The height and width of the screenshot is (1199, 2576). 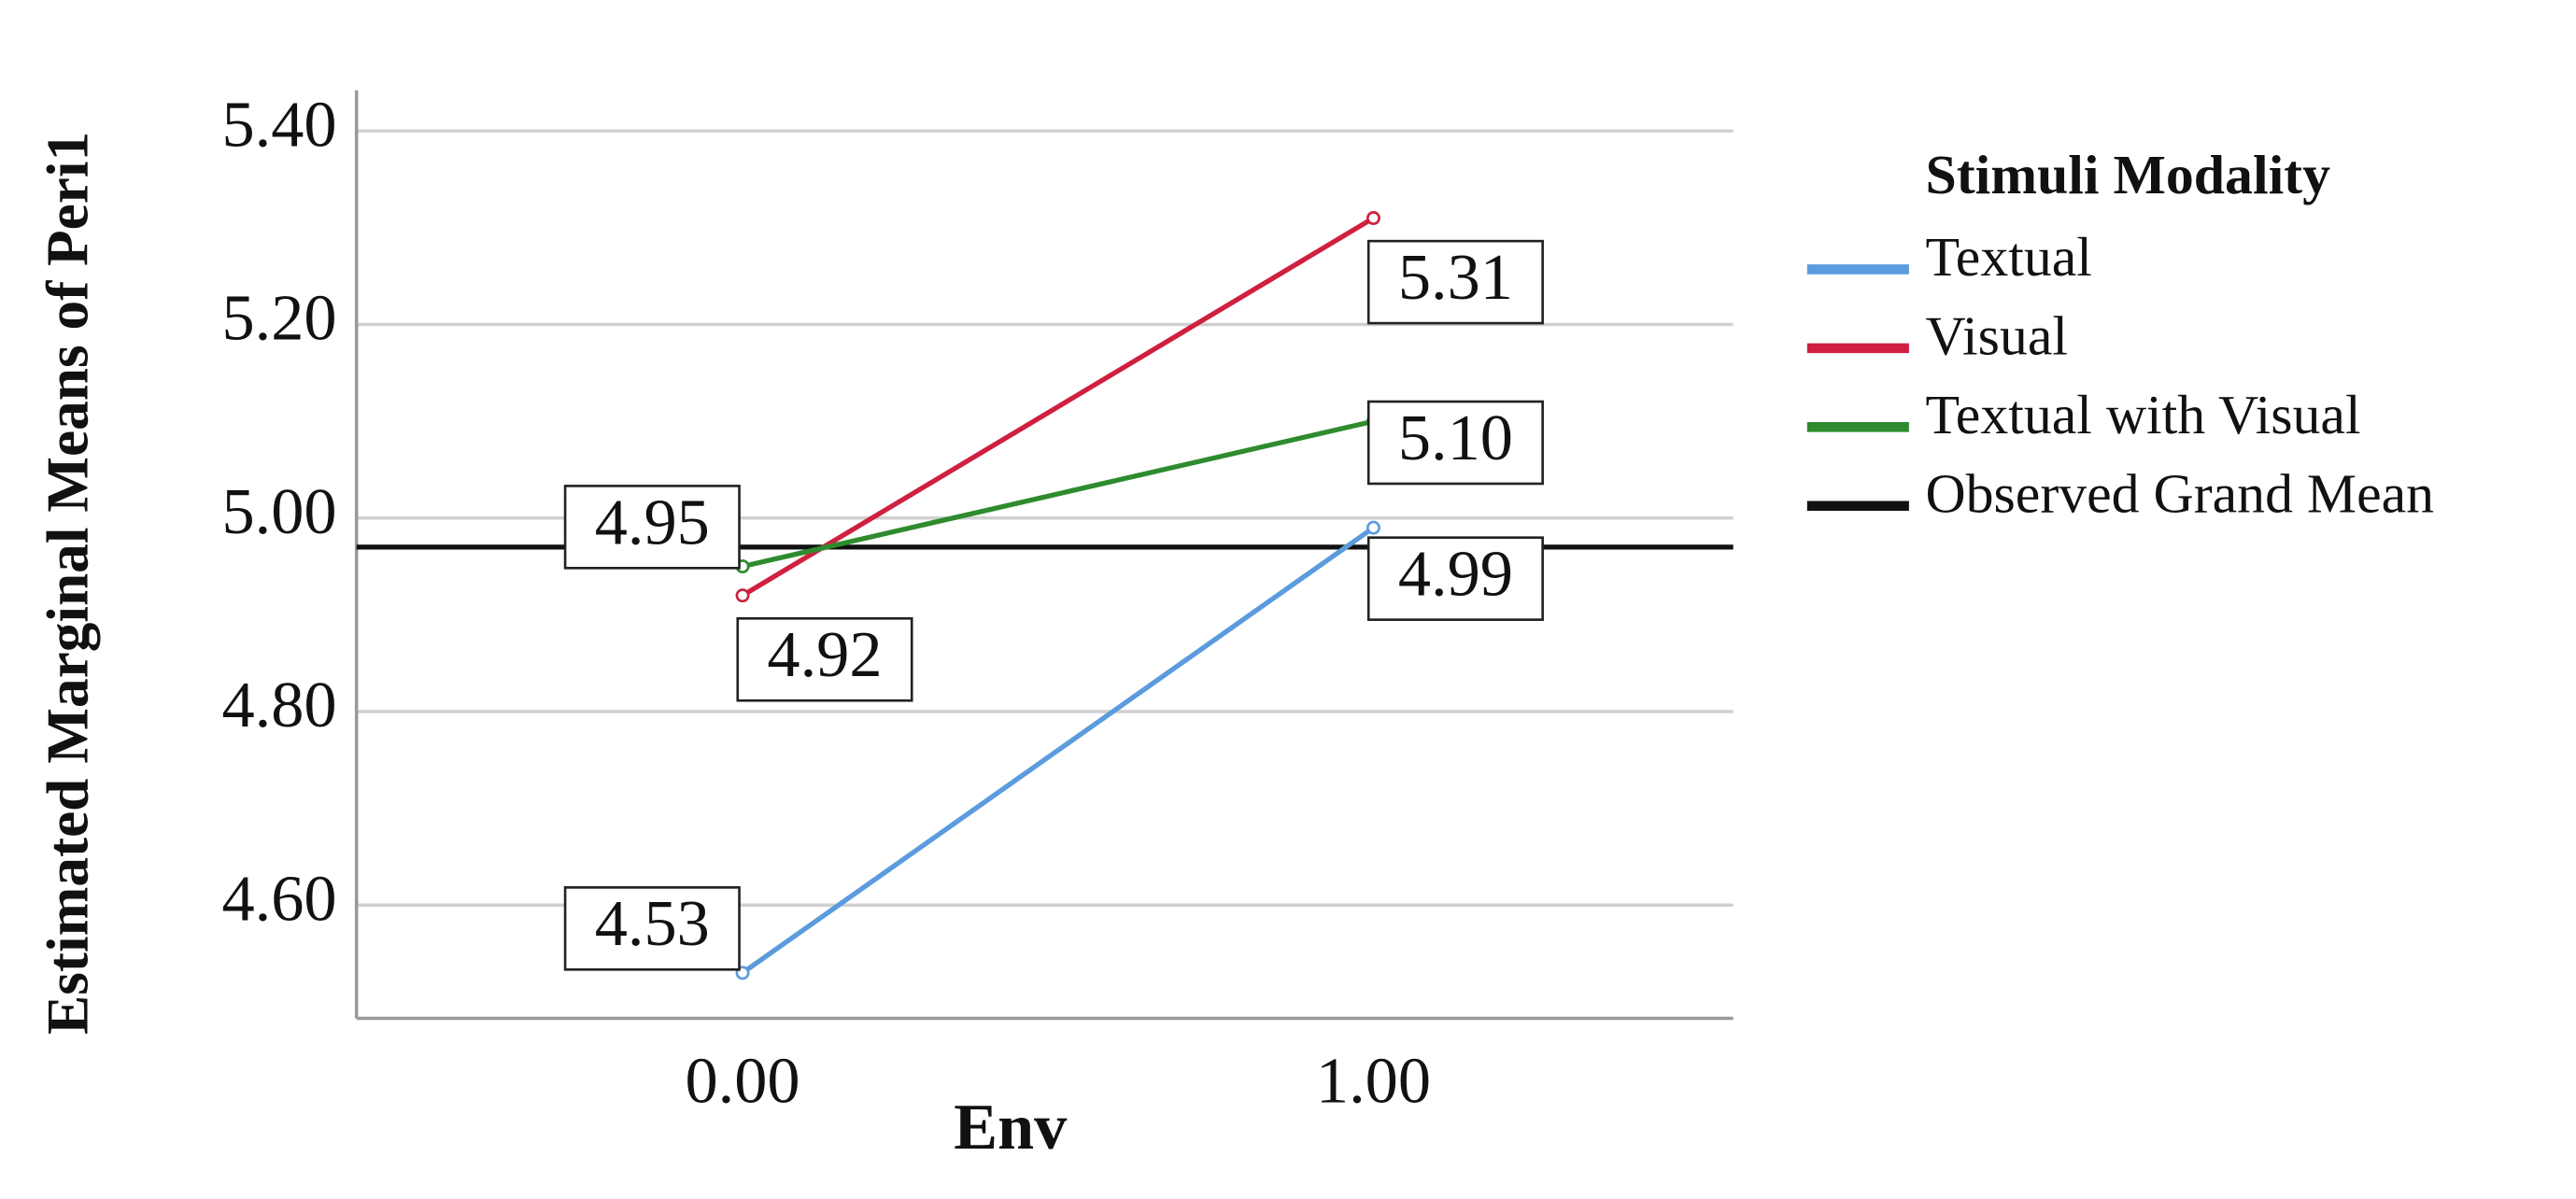 What do you see at coordinates (824, 655) in the screenshot?
I see `value-label: 4.92` at bounding box center [824, 655].